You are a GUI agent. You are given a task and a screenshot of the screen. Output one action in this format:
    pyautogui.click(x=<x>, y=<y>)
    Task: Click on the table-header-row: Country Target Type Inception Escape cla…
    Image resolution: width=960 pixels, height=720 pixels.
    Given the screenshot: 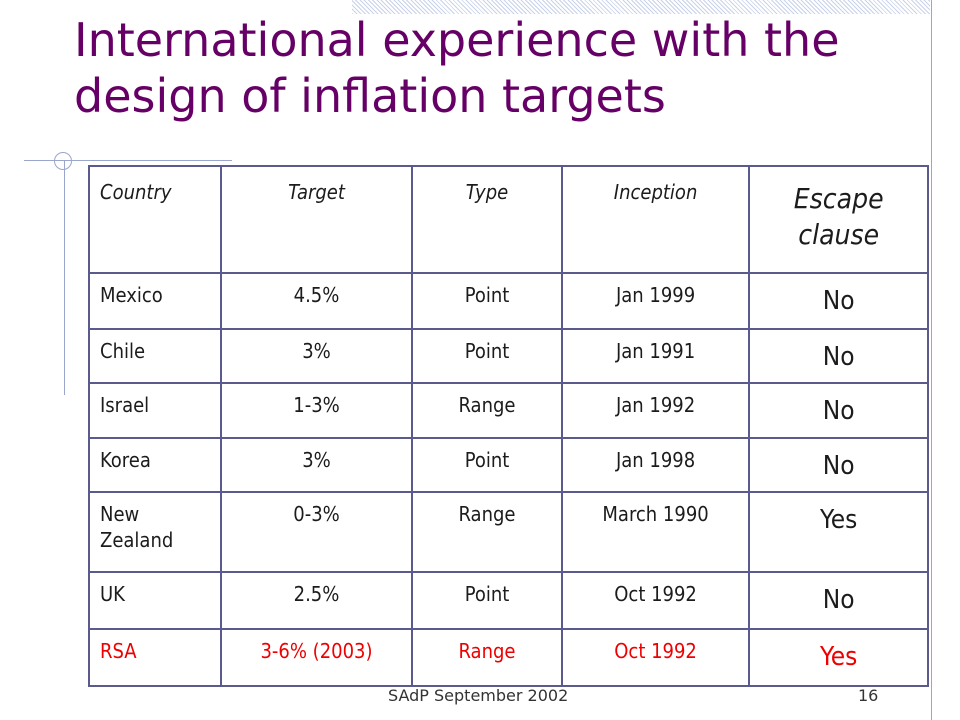 What is the action you would take?
    pyautogui.click(x=508, y=219)
    